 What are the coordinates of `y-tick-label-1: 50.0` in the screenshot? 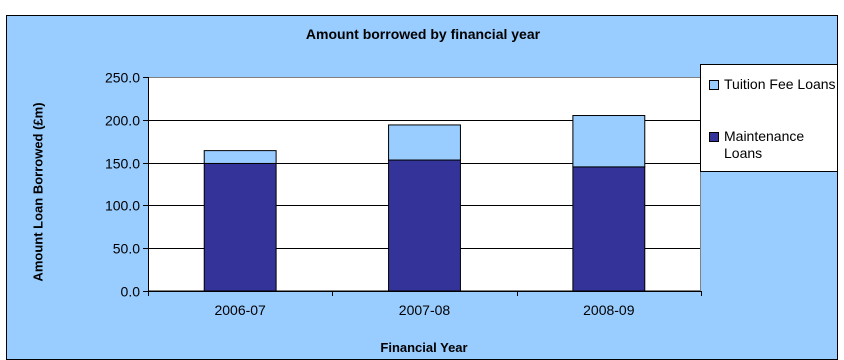 It's located at (126, 249).